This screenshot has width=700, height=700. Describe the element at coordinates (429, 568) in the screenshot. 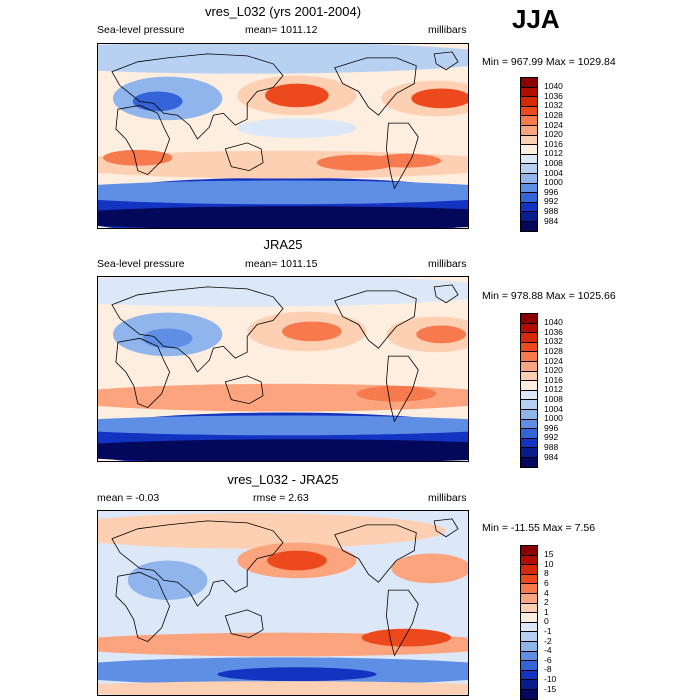

I see `contour-region-natl-positive` at that location.